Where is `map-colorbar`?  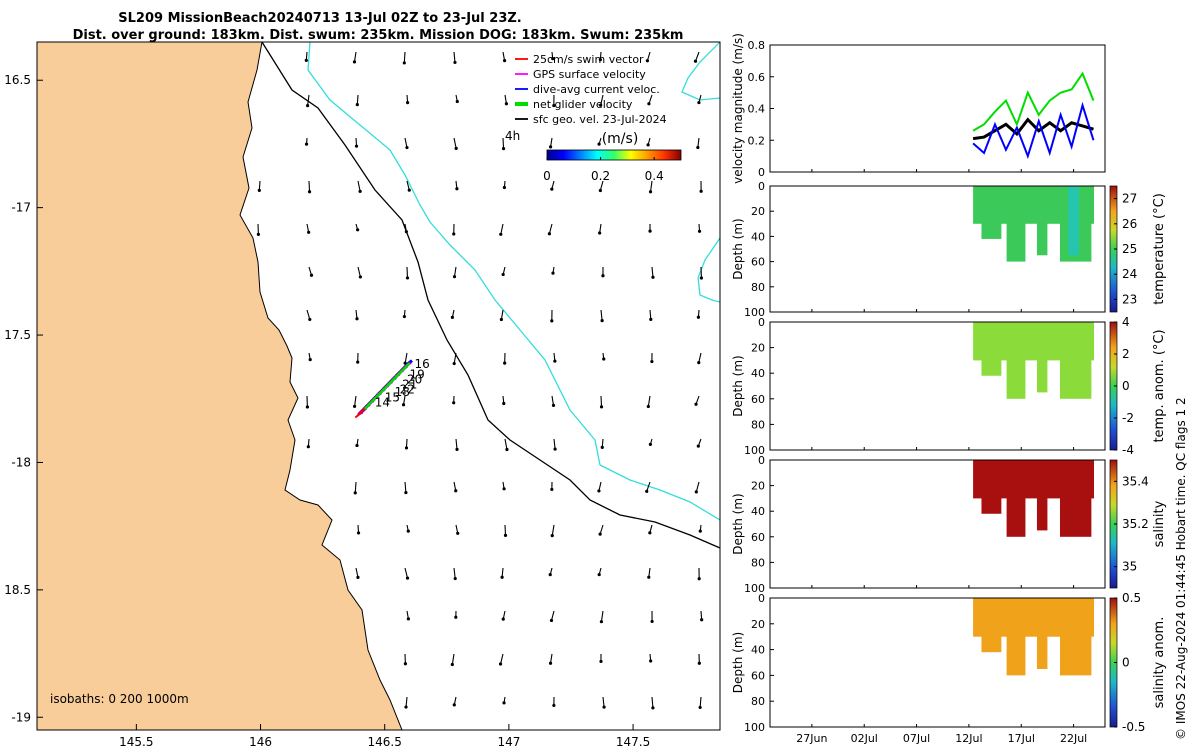
map-colorbar is located at coordinates (614, 155).